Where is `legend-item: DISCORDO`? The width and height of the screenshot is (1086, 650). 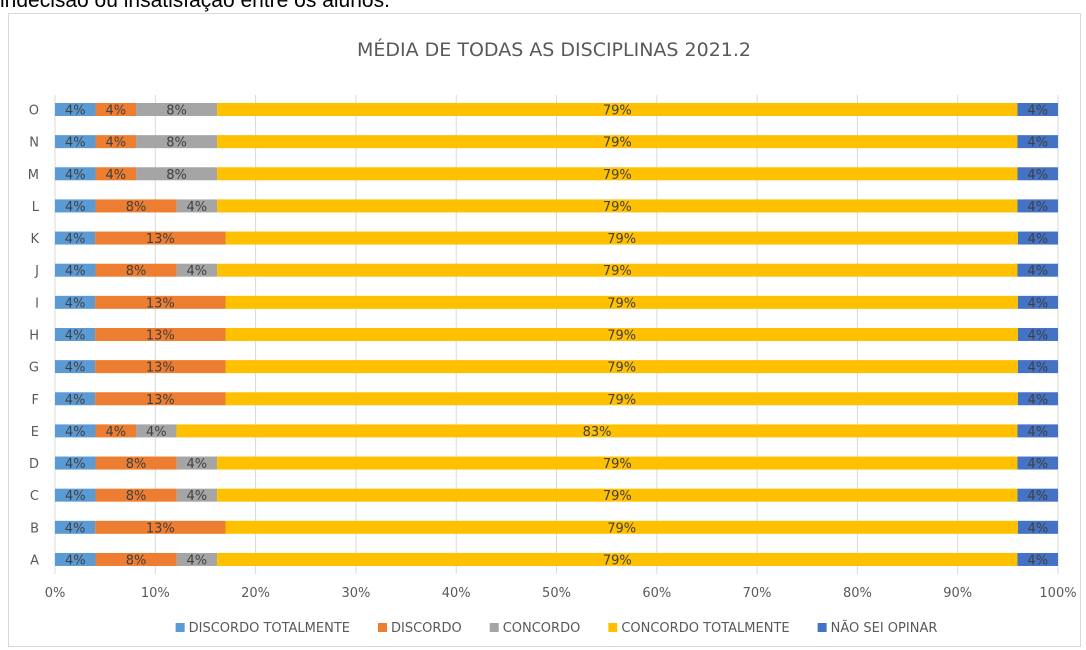
legend-item: DISCORDO is located at coordinates (420, 628).